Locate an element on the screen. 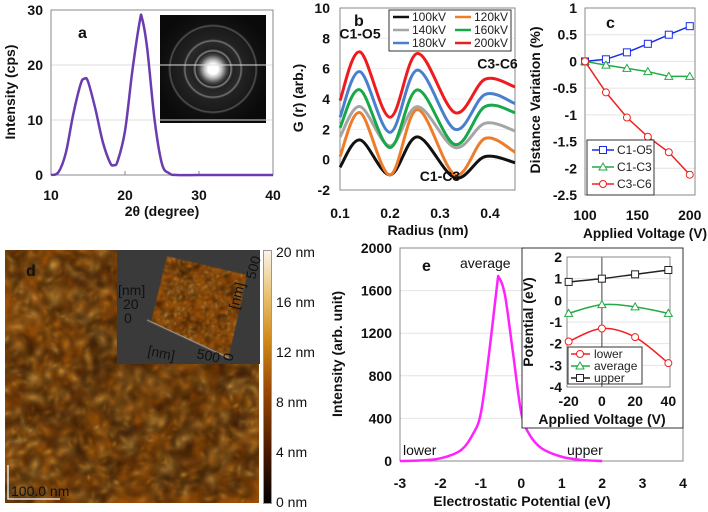 Image resolution: width=708 pixels, height=512 pixels. y-tick-label: 30 is located at coordinates (35, 10).